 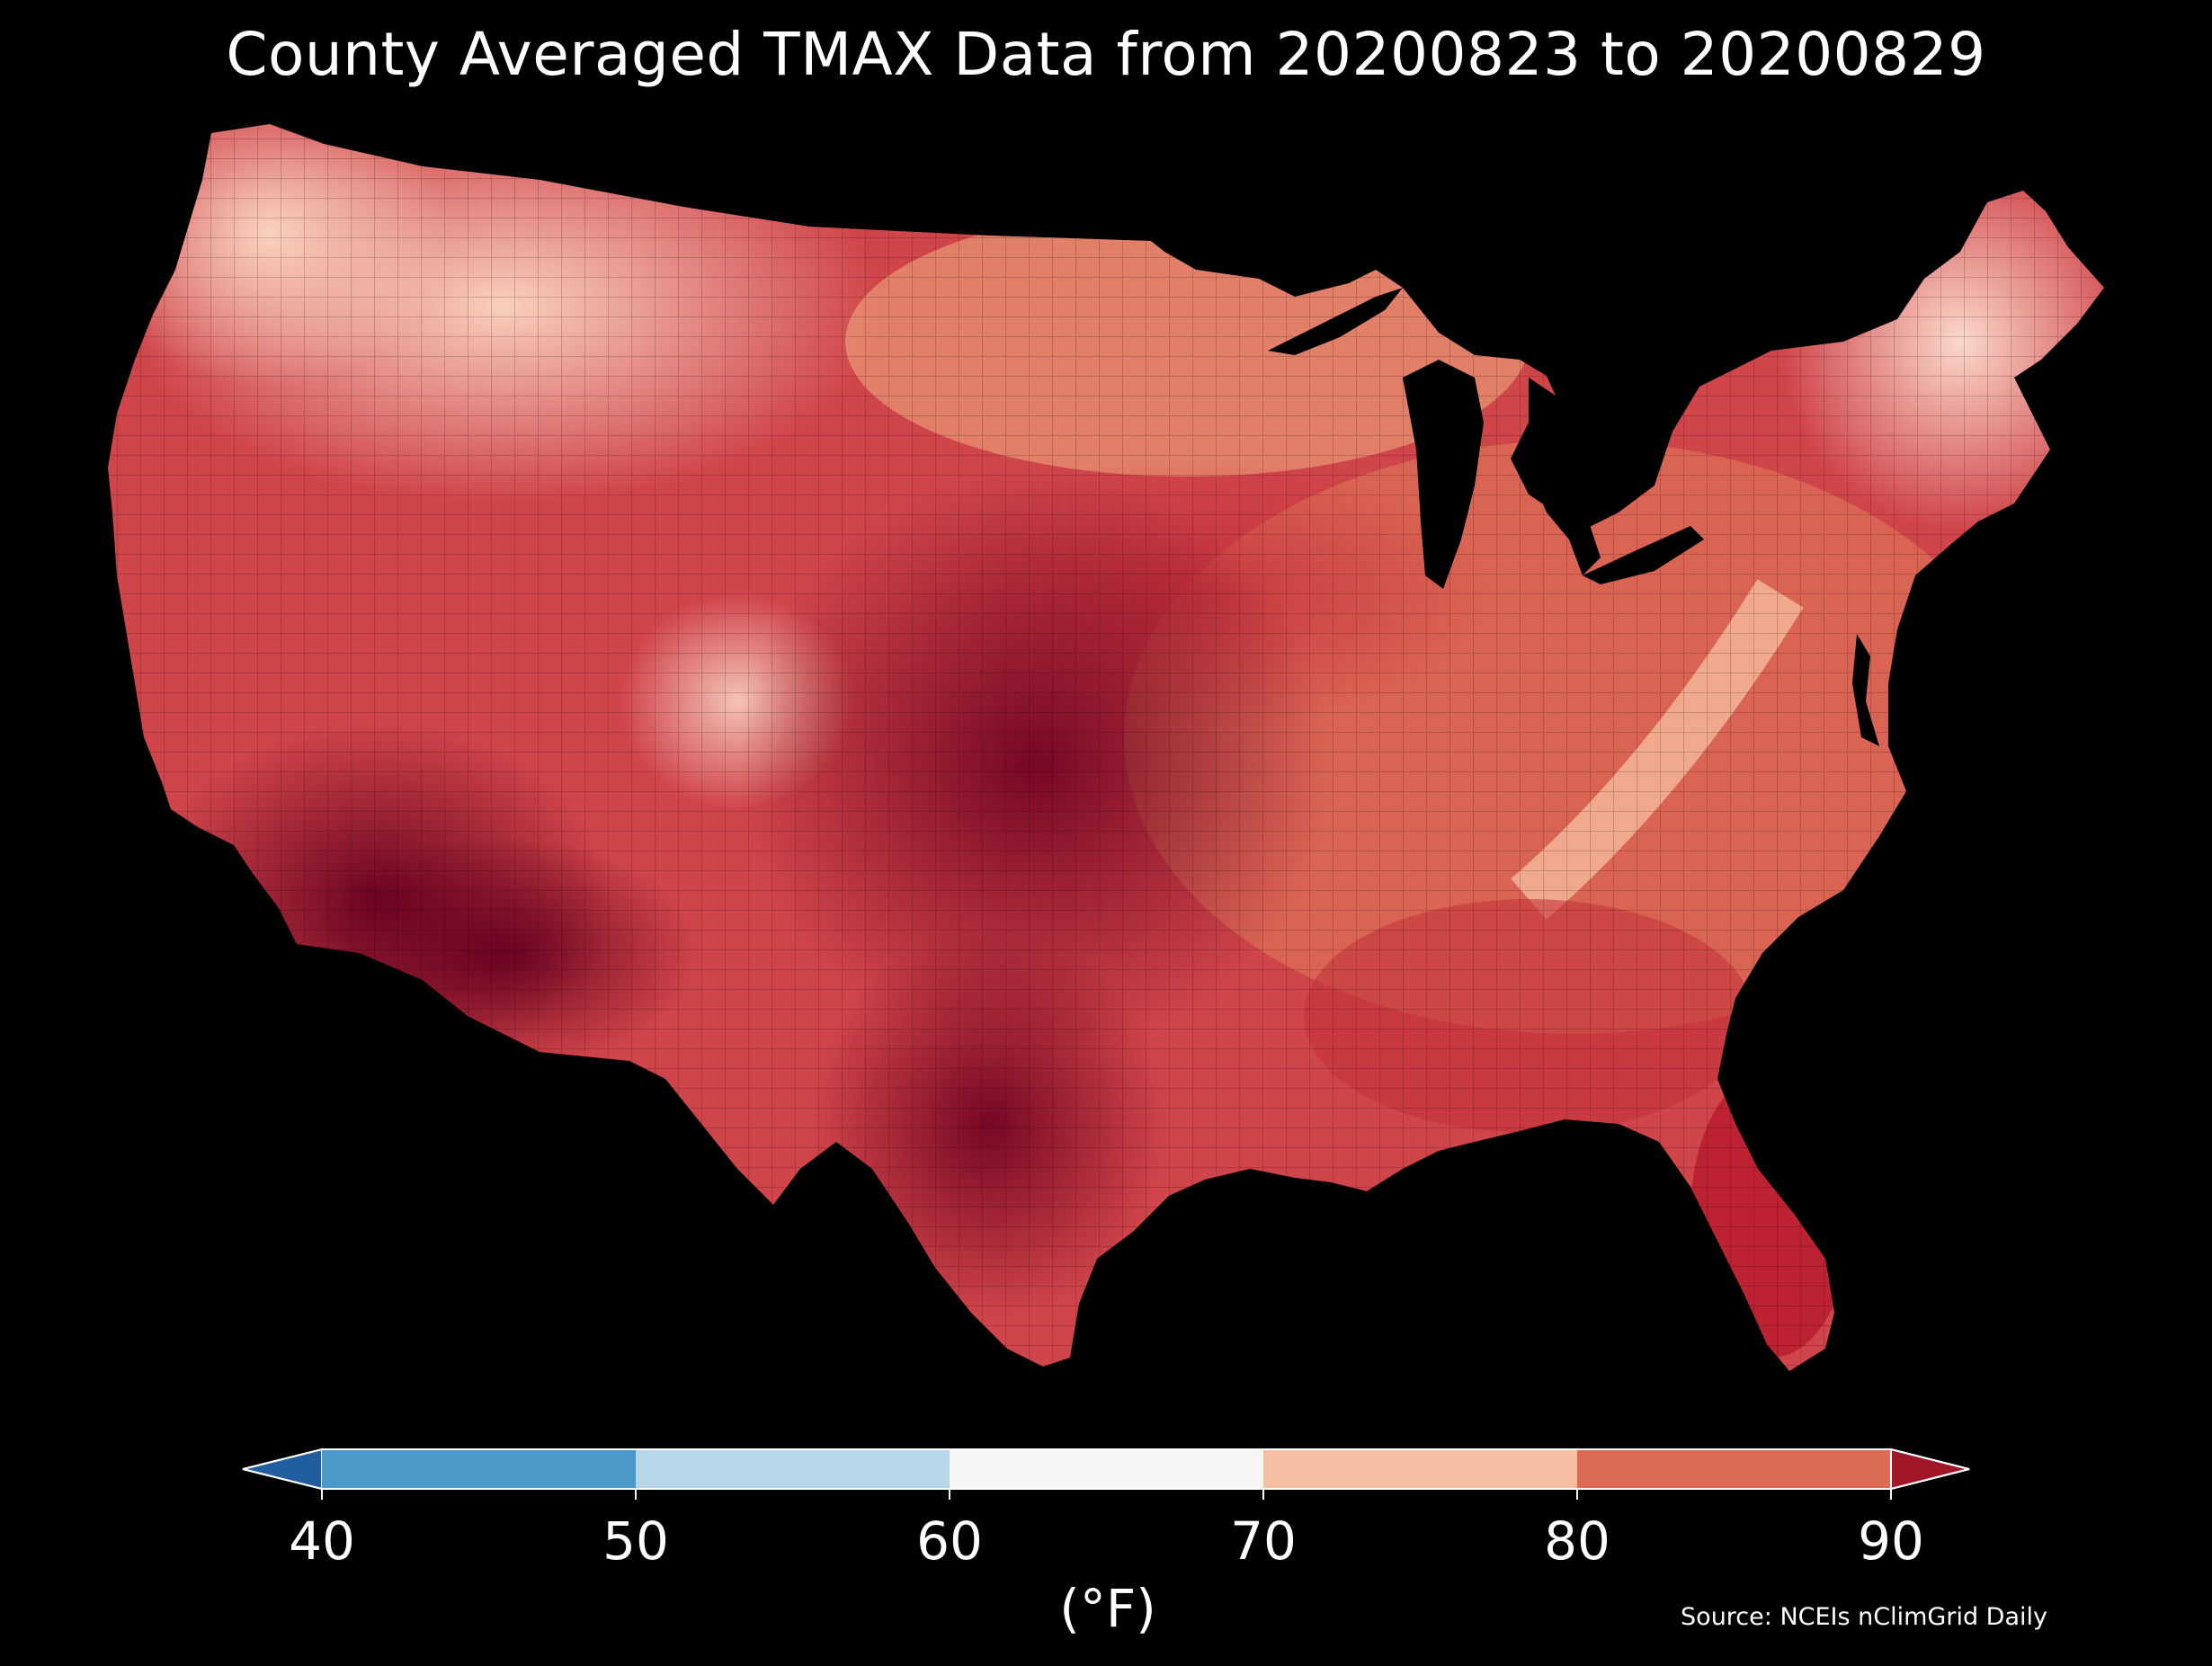 I want to click on colorbar-tick-40: 40, so click(x=322, y=1541).